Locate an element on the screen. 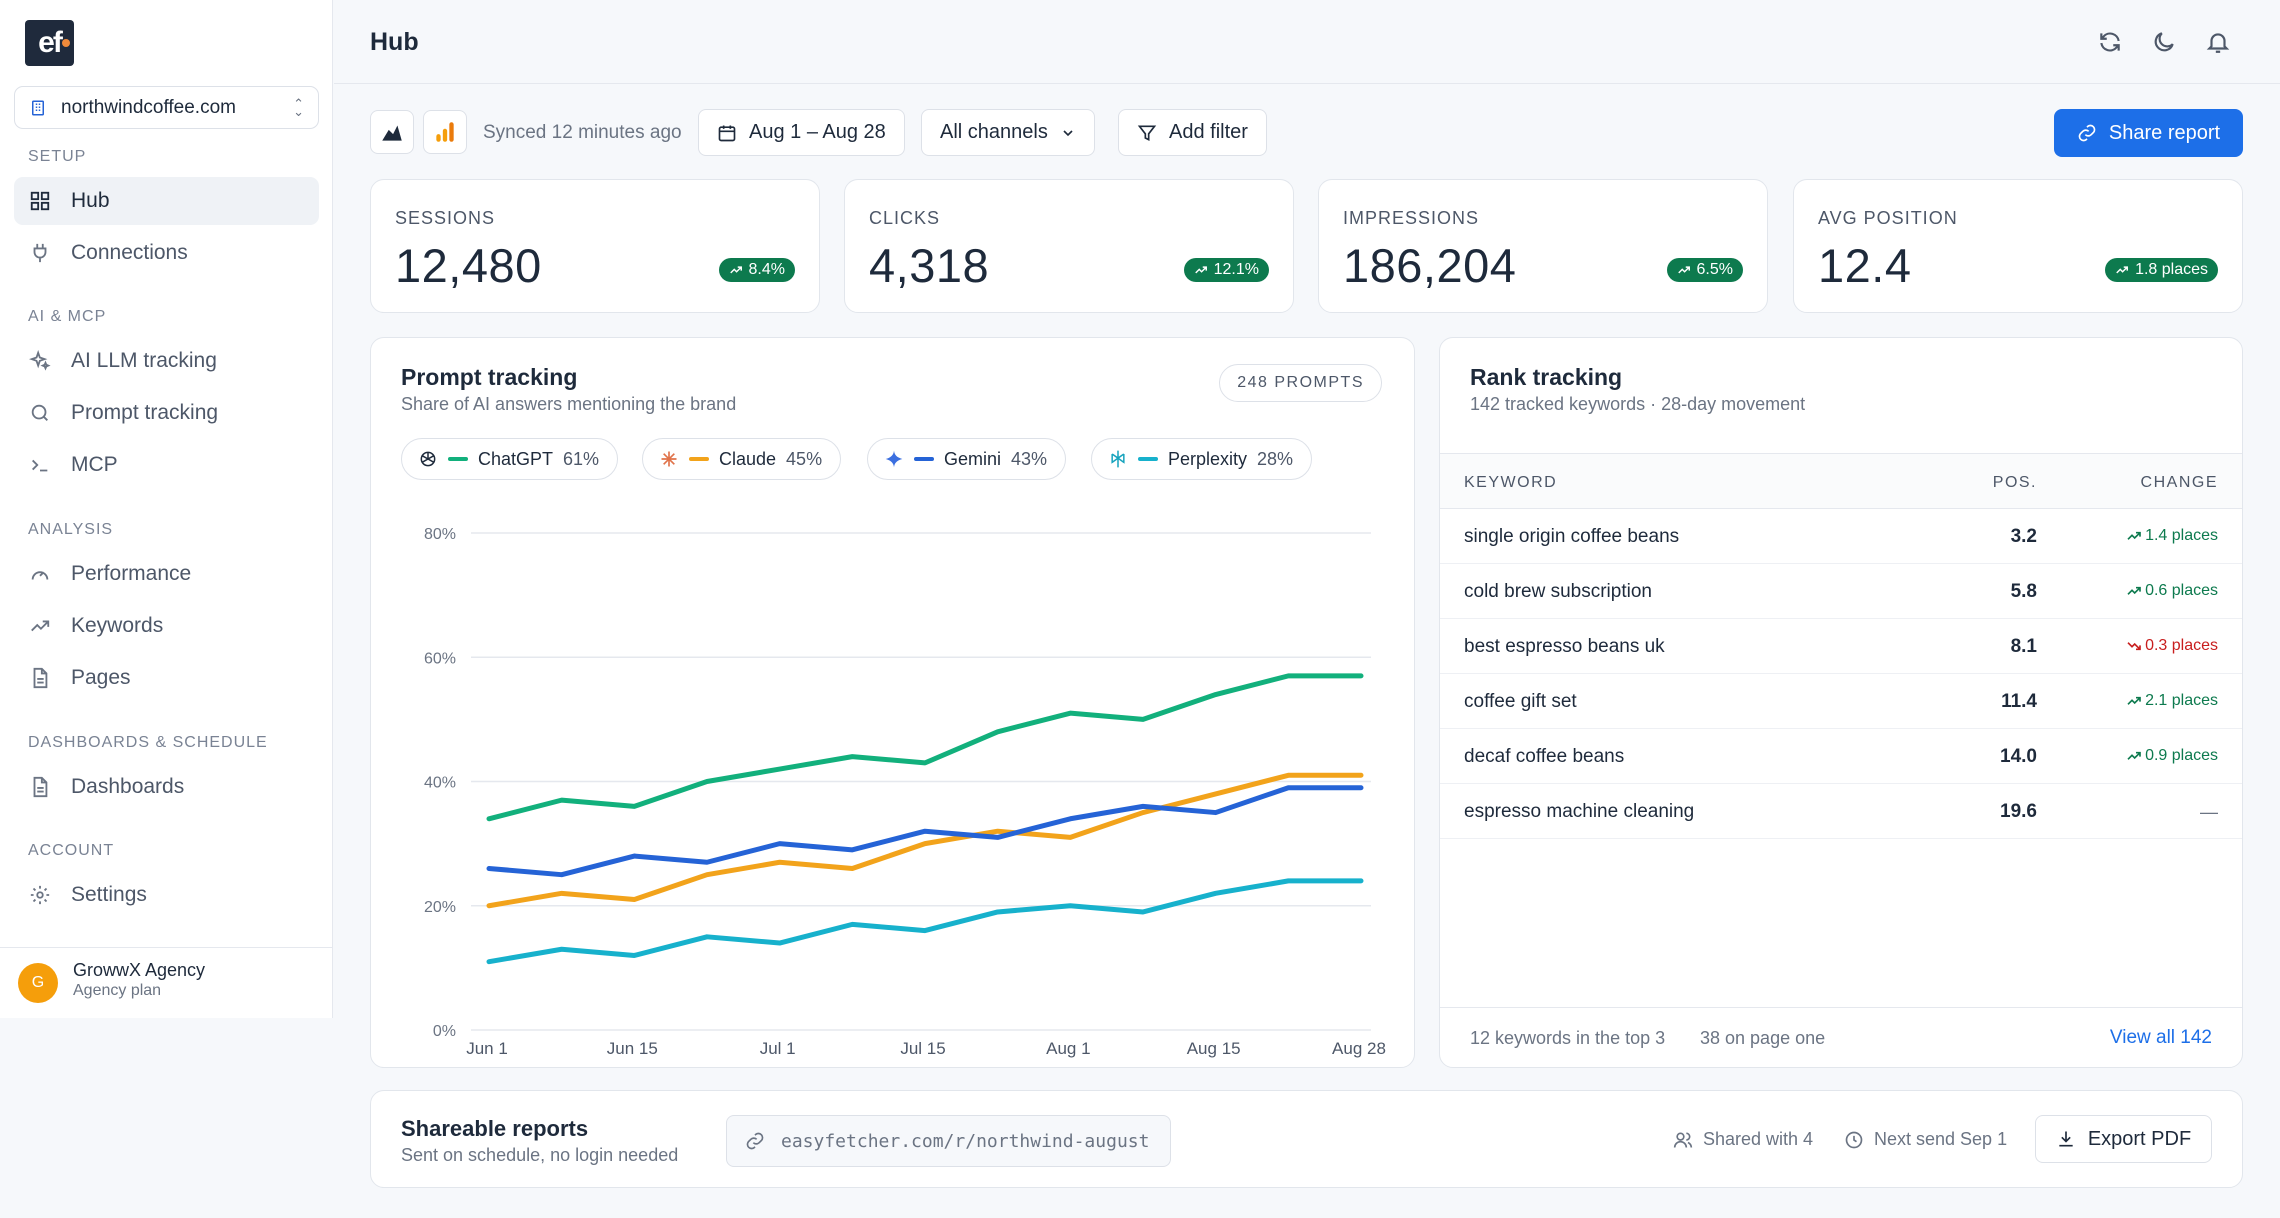  sidebar-item-prompt-tracking: Prompt tracking is located at coordinates (166, 413).